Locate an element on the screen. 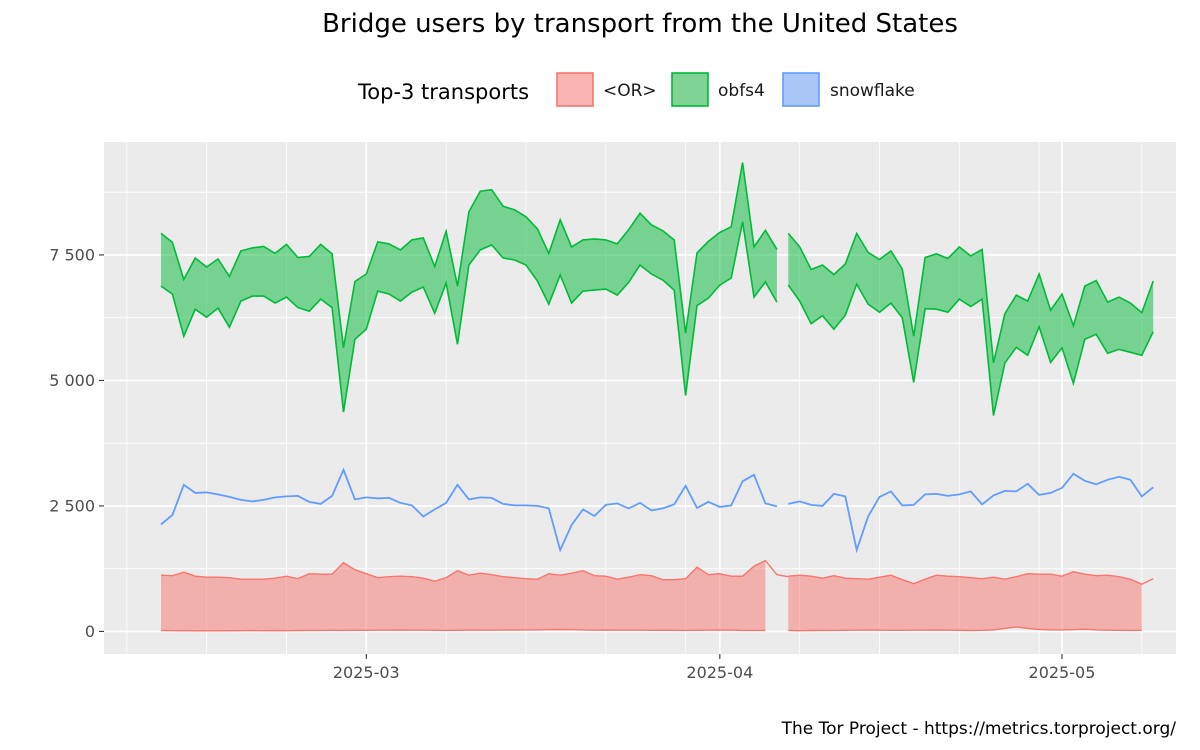 The height and width of the screenshot is (750, 1200). x-tick-label: 2025-03 is located at coordinates (366, 672).